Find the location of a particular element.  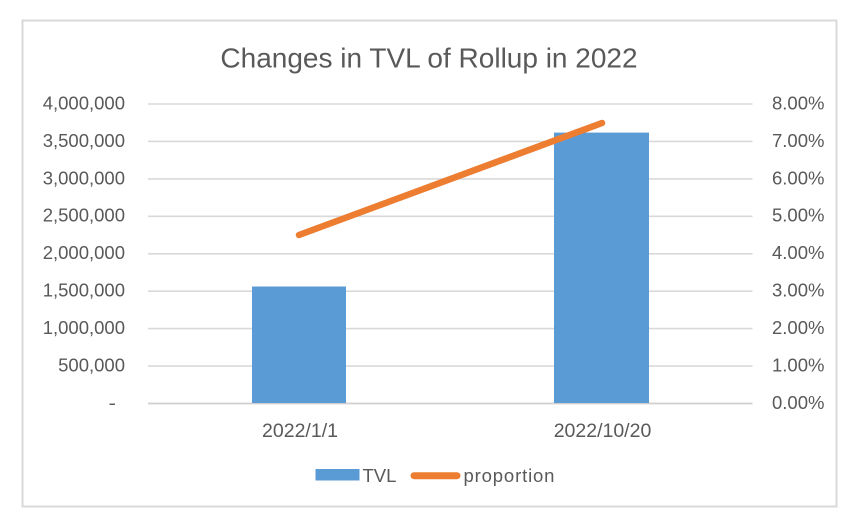

svg-text: 2.00% is located at coordinates (798, 327).